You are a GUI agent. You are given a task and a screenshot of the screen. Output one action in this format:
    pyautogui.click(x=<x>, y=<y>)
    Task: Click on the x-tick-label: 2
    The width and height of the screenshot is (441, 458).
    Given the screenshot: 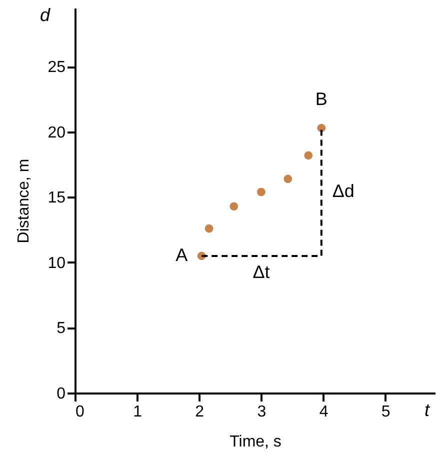 What is the action you would take?
    pyautogui.click(x=199, y=412)
    